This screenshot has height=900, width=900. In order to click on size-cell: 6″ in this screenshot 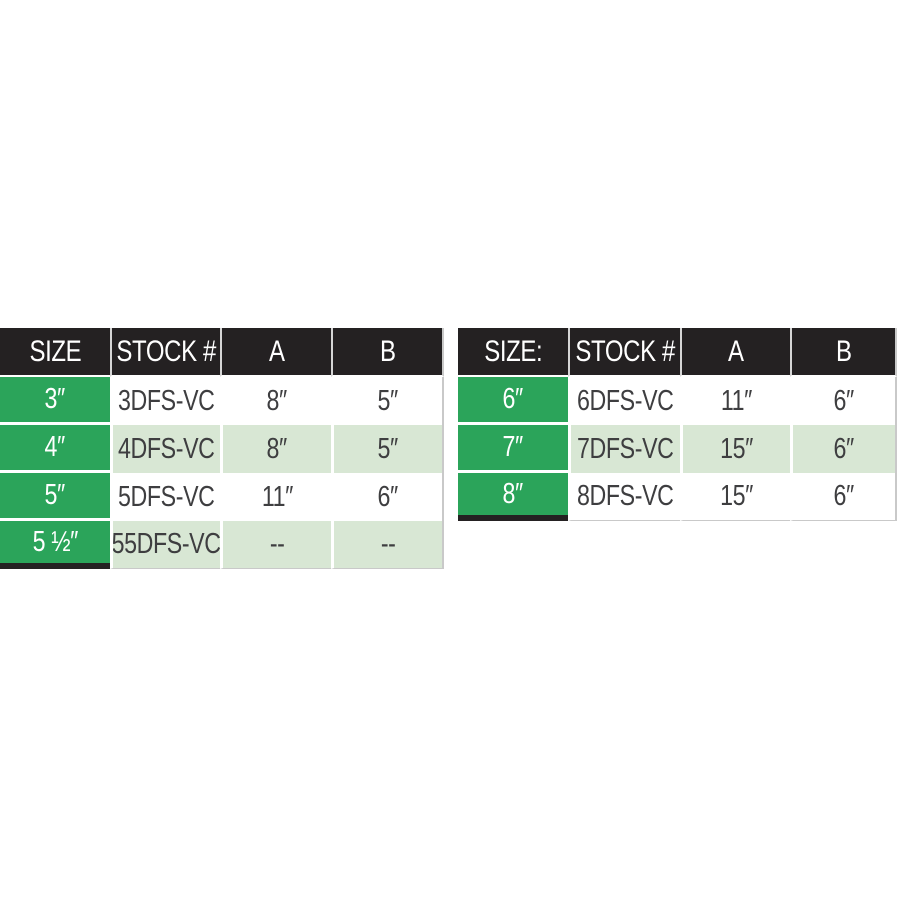, I will do `click(513, 401)`.